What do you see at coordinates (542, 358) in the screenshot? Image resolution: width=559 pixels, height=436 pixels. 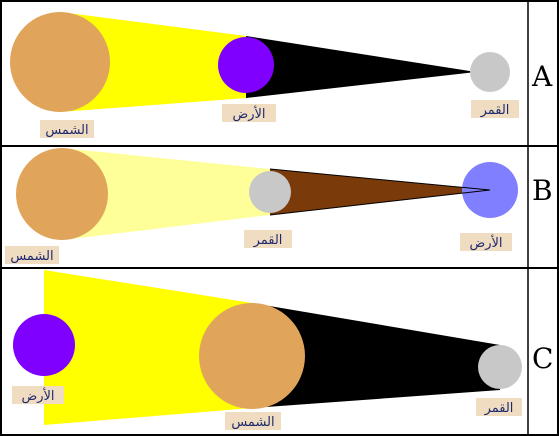 I see `panel-letter: C` at bounding box center [542, 358].